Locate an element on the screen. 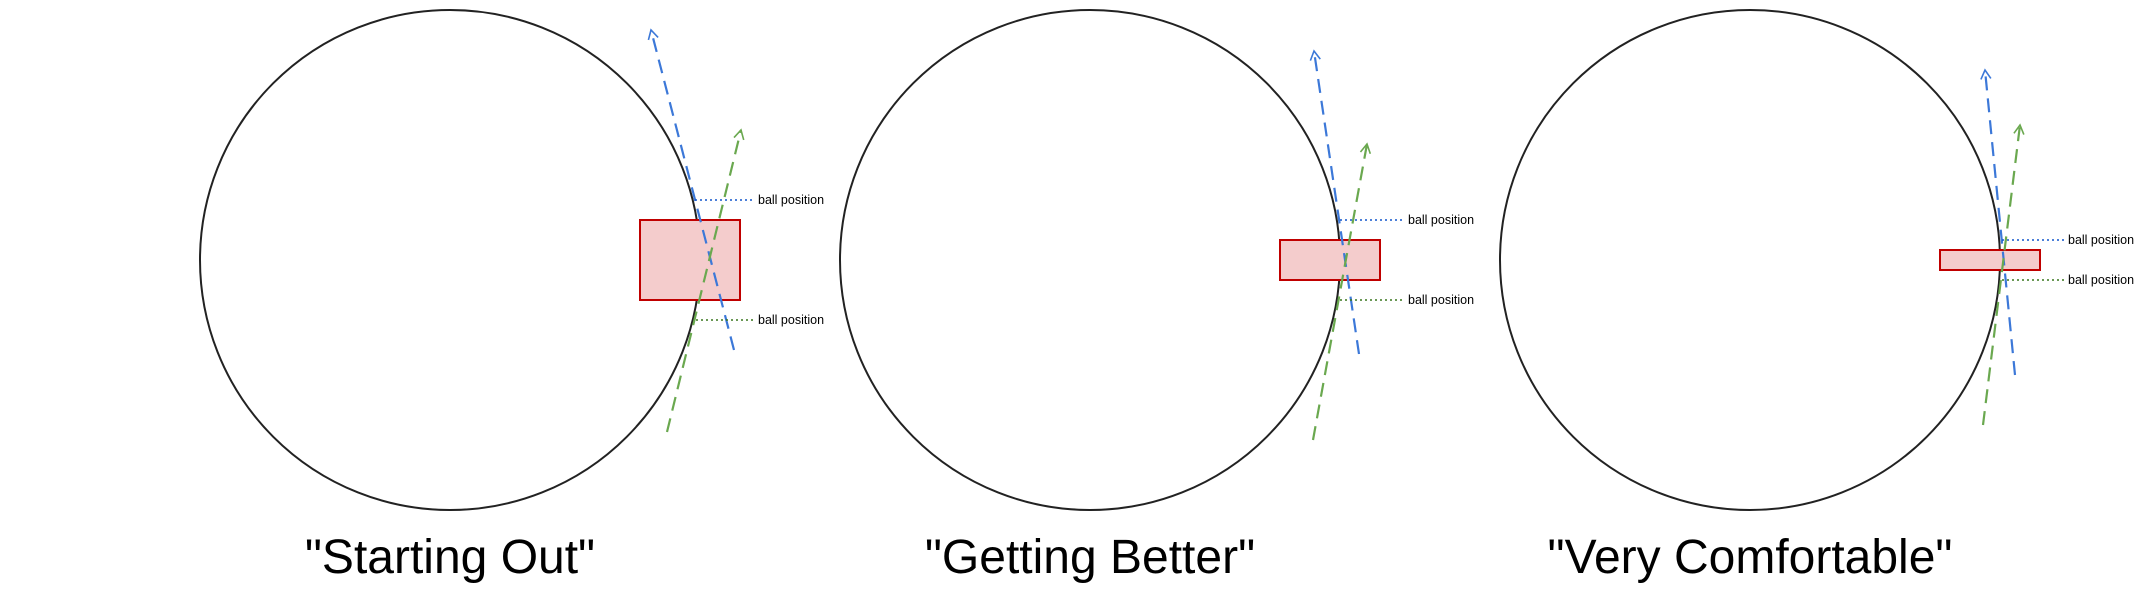 The image size is (2153, 603). blue-trajectory-arrow is located at coordinates (692, 190).